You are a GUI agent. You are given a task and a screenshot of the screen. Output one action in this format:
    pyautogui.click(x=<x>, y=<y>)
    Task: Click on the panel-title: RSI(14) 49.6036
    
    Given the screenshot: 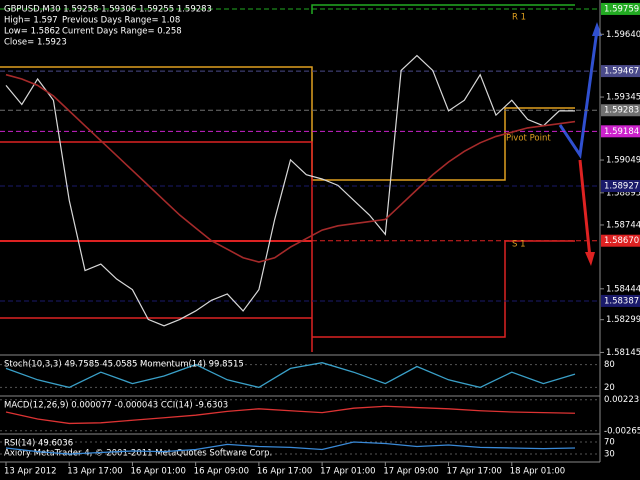 What is the action you would take?
    pyautogui.click(x=38, y=444)
    